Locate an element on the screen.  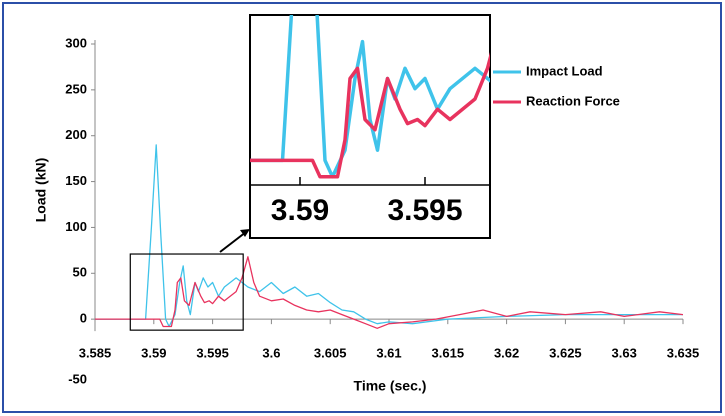
x-tick-label: 3.635 is located at coordinates (683, 353).